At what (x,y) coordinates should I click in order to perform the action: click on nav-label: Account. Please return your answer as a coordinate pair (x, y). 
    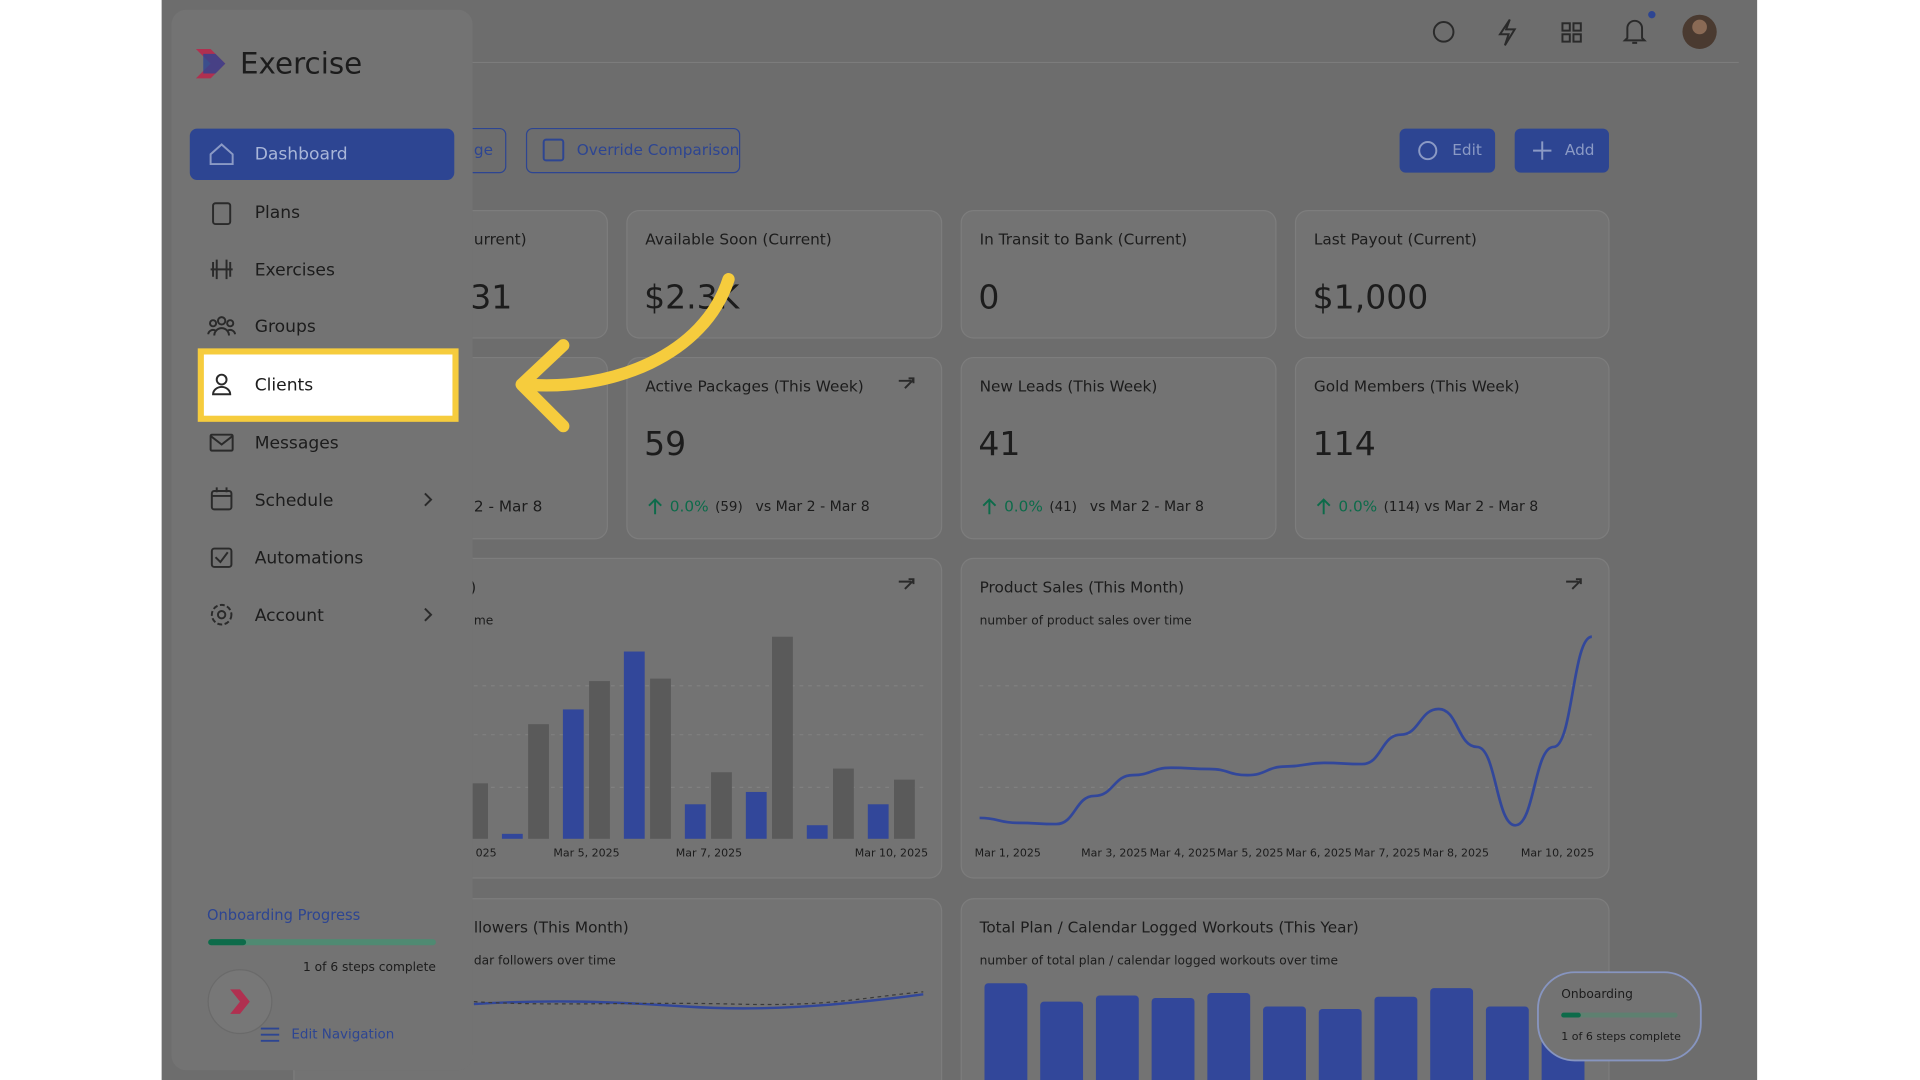
    Looking at the image, I should click on (289, 616).